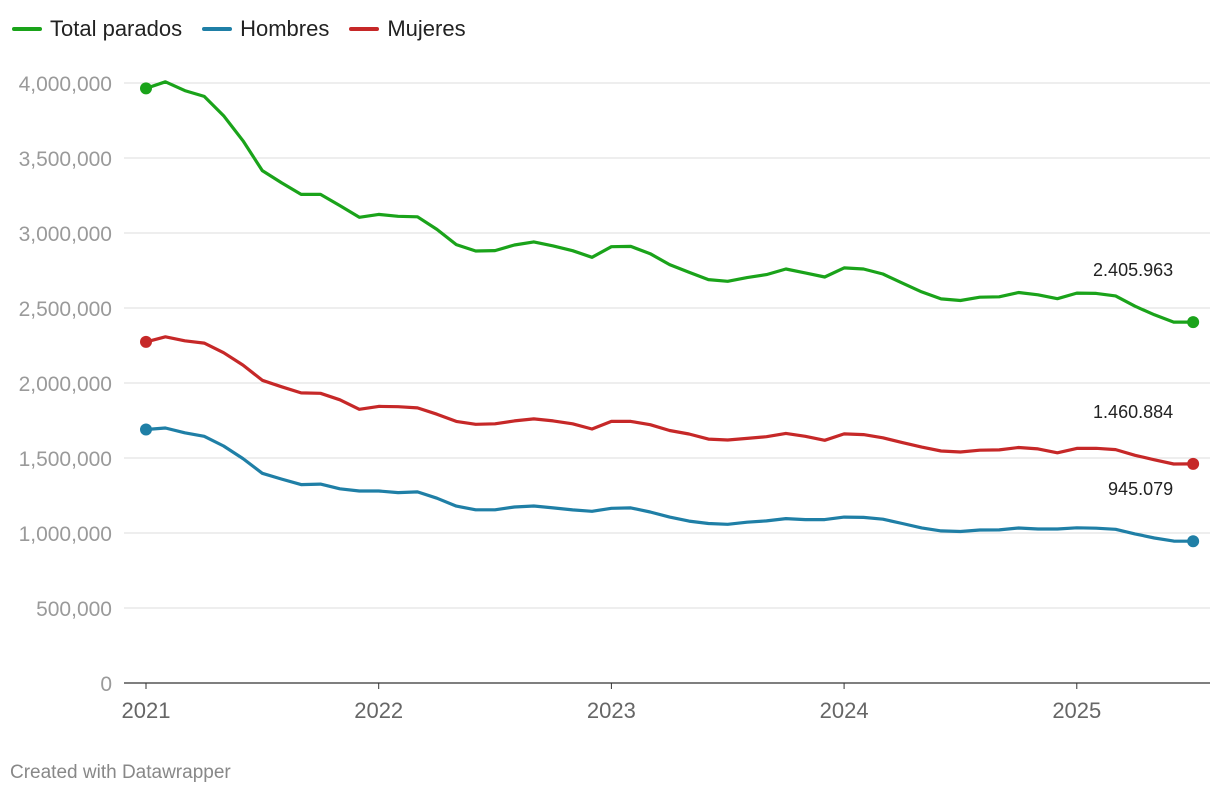  I want to click on end-value-label: 1.460.884, so click(1133, 412).